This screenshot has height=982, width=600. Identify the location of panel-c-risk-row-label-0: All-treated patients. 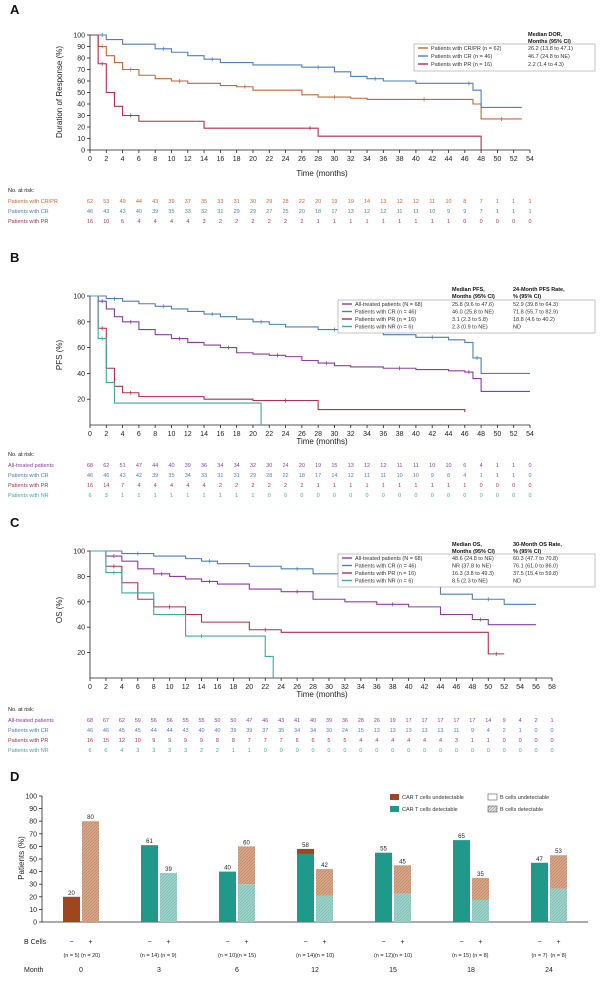
(31, 721).